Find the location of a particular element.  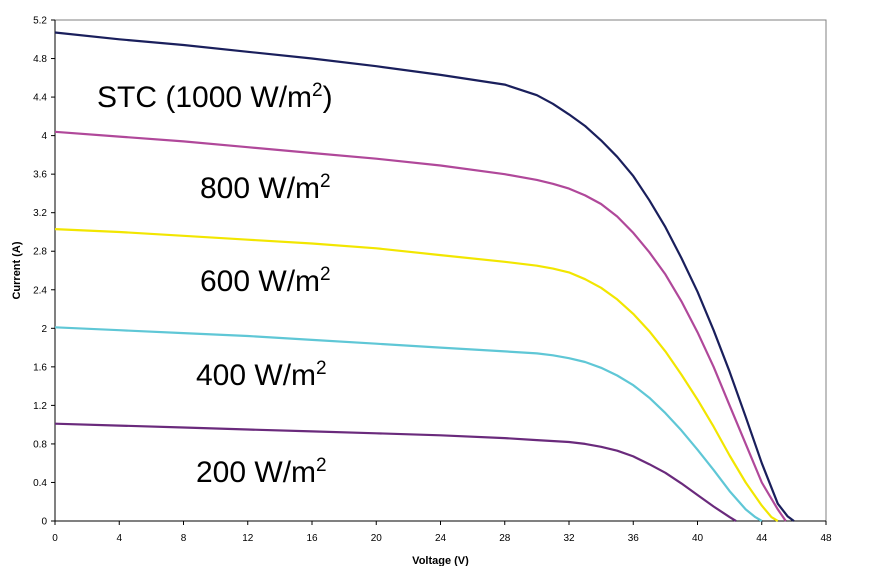

x-tick-label: 28 is located at coordinates (505, 538).